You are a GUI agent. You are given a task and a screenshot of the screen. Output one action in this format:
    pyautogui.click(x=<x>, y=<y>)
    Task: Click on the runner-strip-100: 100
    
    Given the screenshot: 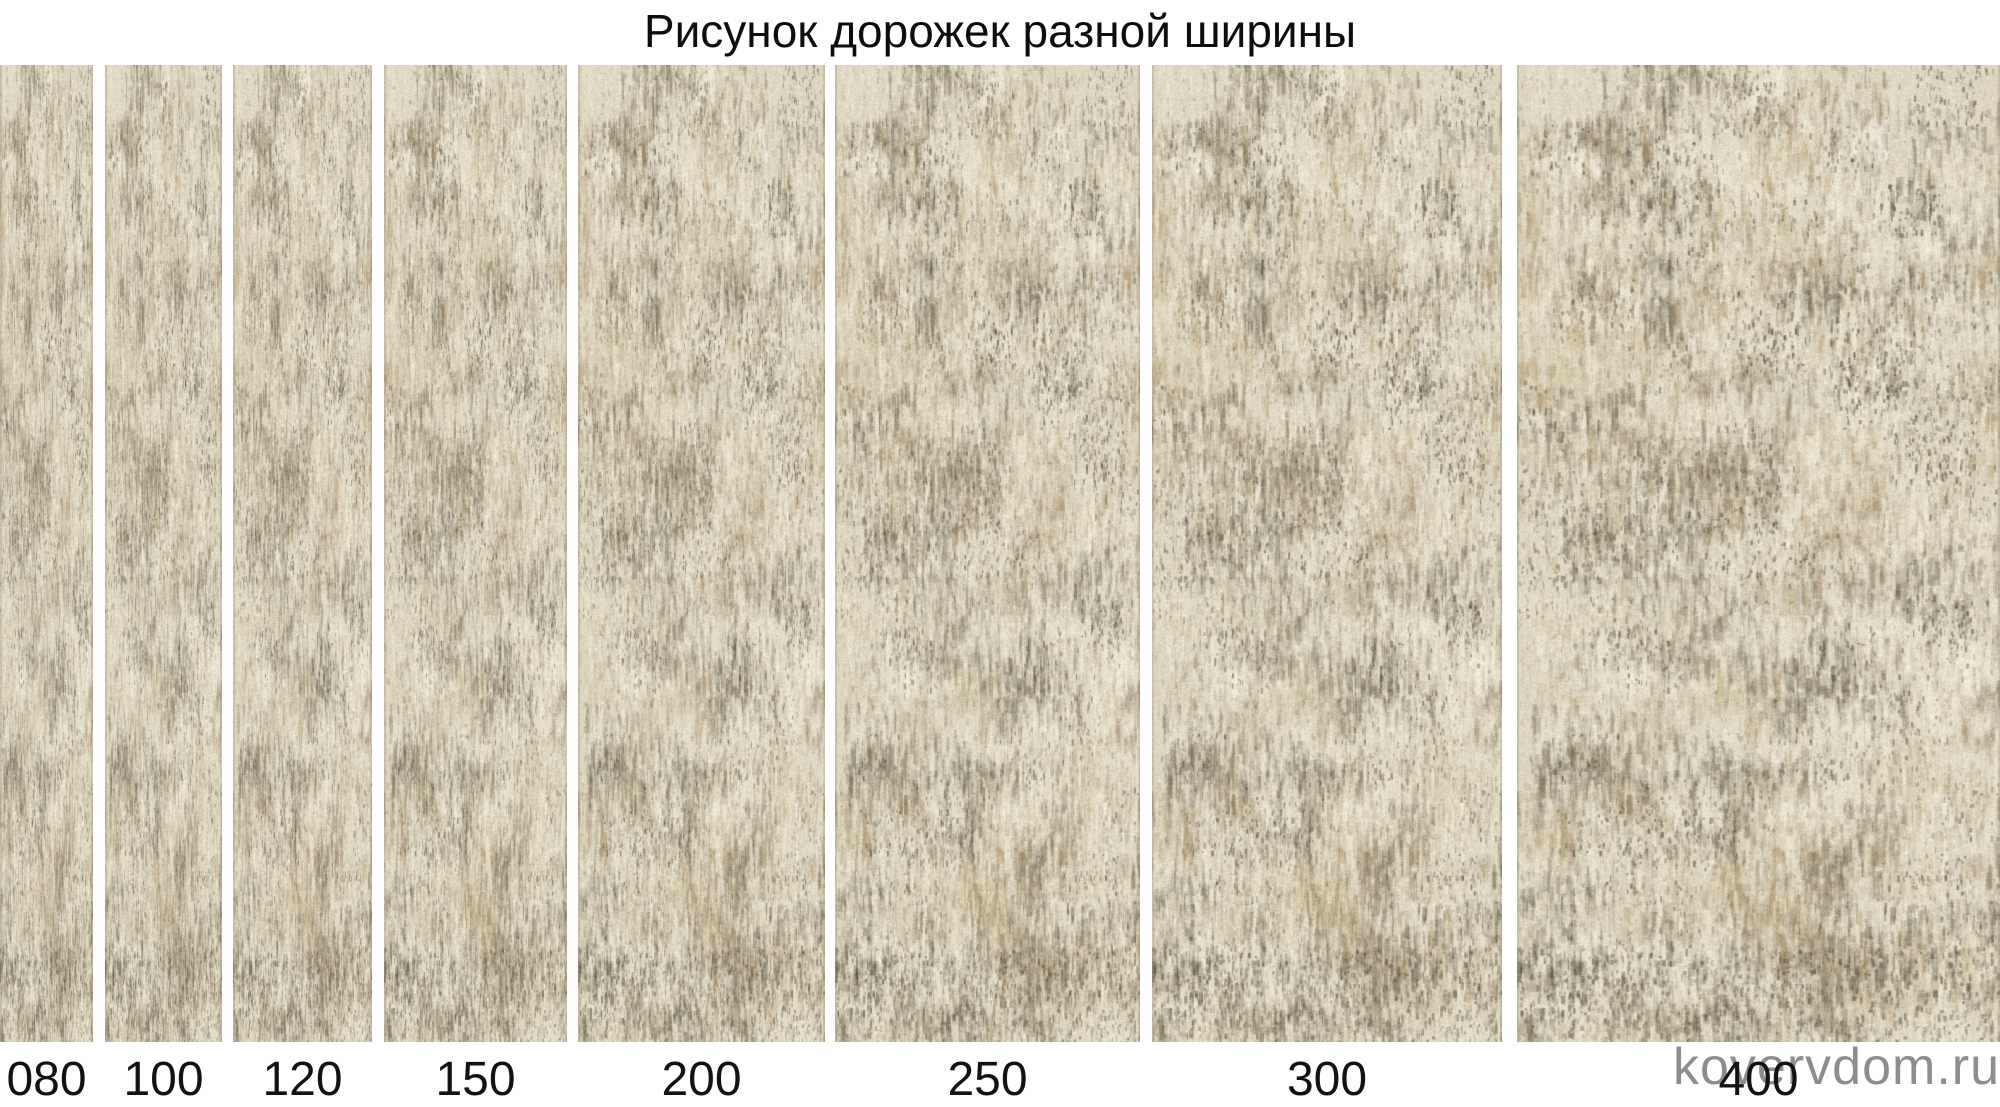 What is the action you would take?
    pyautogui.click(x=163, y=584)
    